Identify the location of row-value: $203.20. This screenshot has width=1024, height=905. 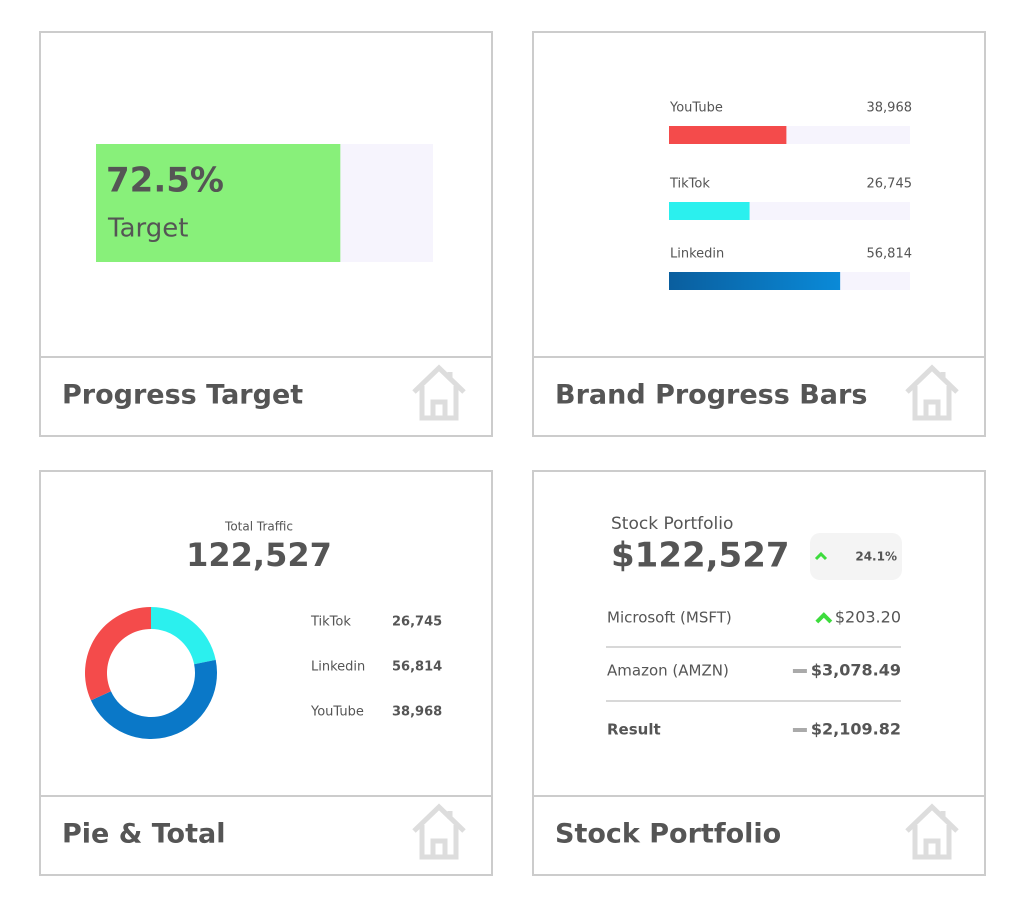
(868, 617).